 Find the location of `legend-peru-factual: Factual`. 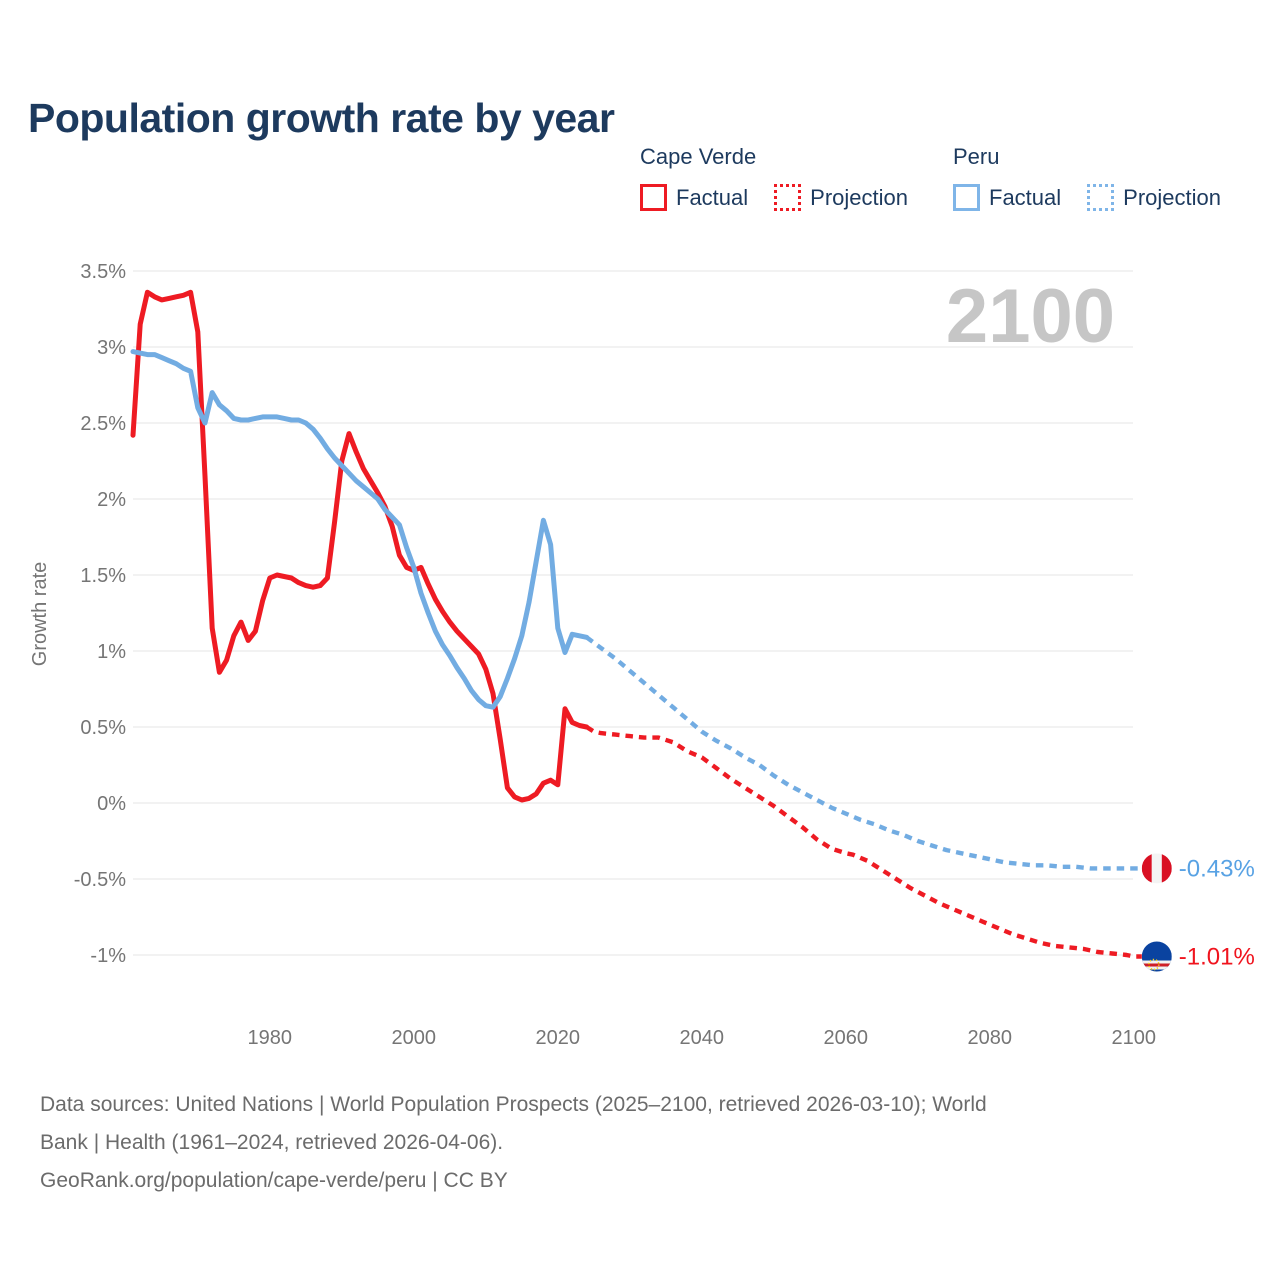

legend-peru-factual: Factual is located at coordinates (1007, 197).